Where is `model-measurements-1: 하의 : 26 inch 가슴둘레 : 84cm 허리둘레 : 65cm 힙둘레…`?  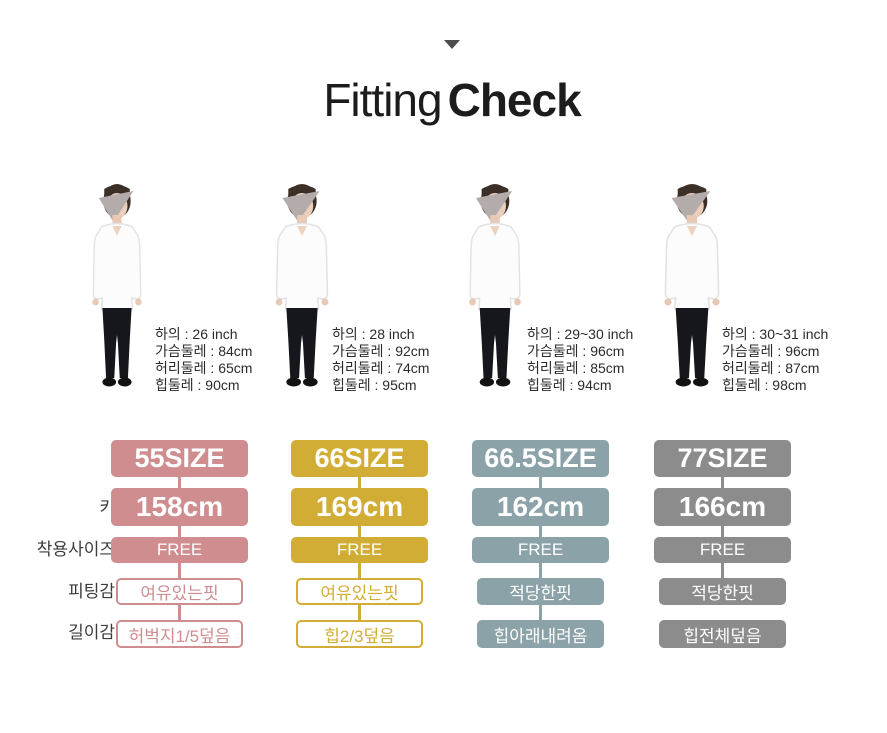
model-measurements-1: 하의 : 26 inch 가슴둘레 : 84cm 허리둘레 : 65cm 힙둘레… is located at coordinates (203, 360).